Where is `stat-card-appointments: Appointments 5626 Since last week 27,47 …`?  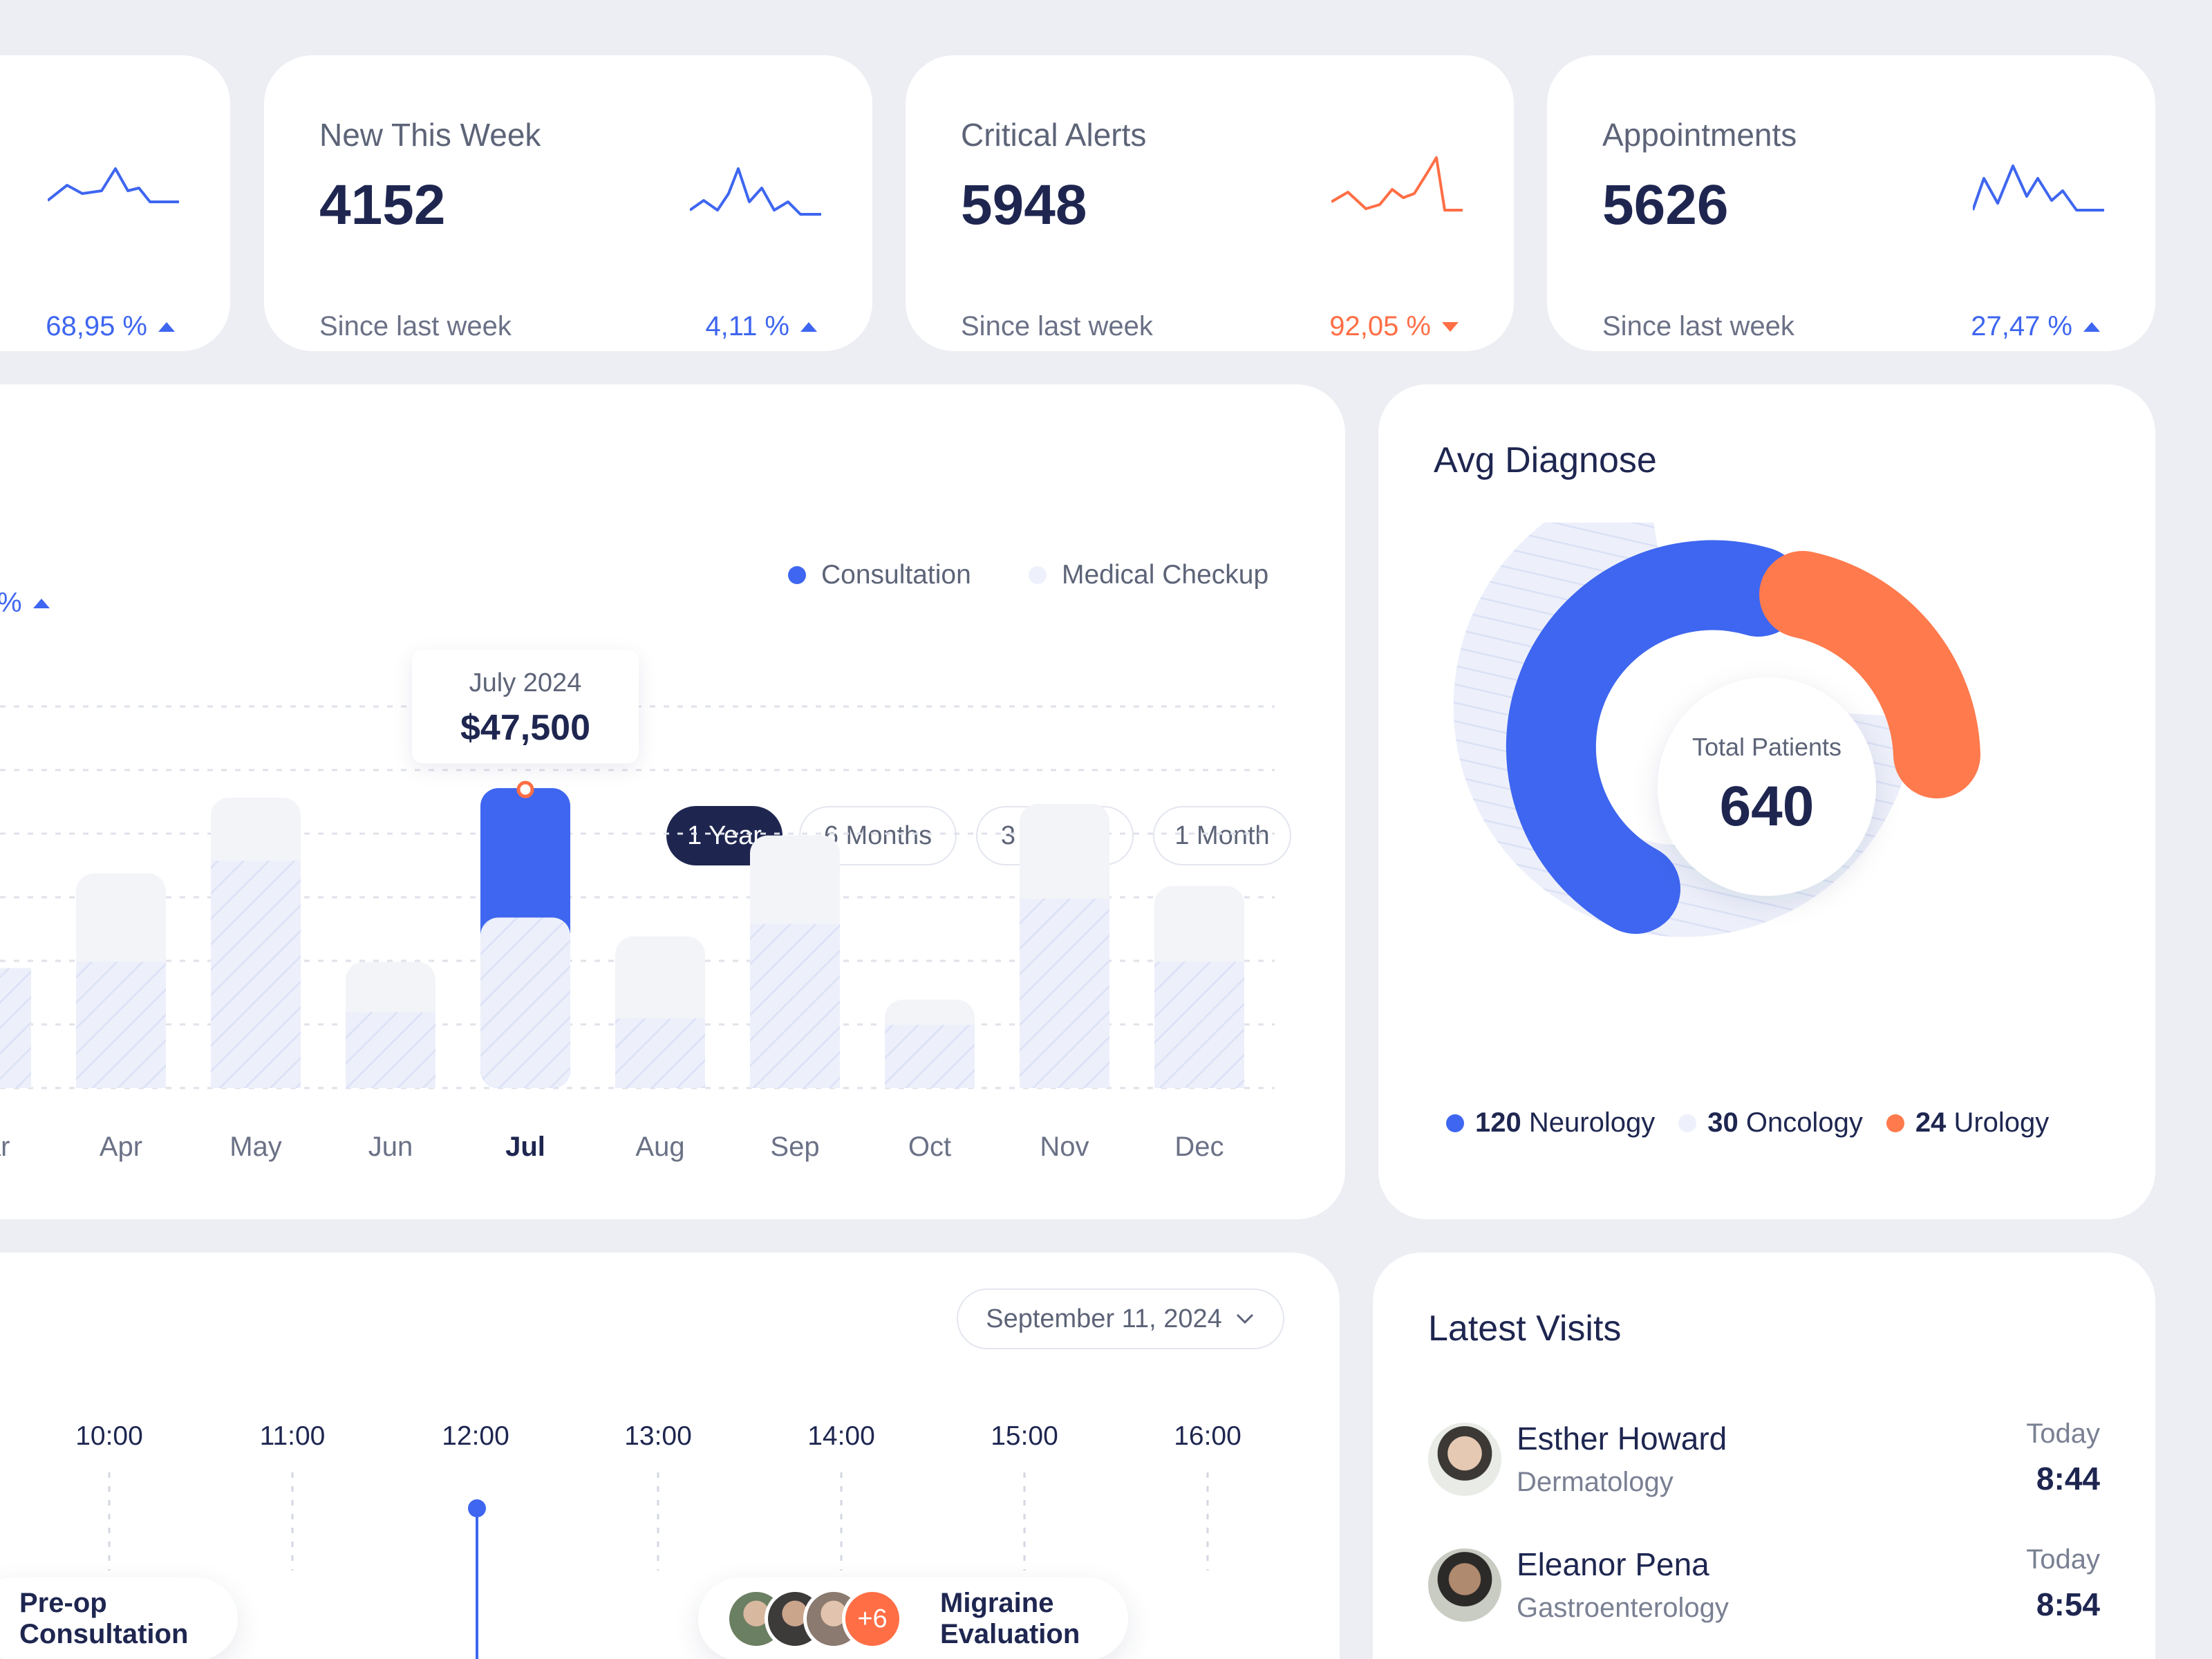
stat-card-appointments: Appointments 5626 Since last week 27,47 … is located at coordinates (1851, 203).